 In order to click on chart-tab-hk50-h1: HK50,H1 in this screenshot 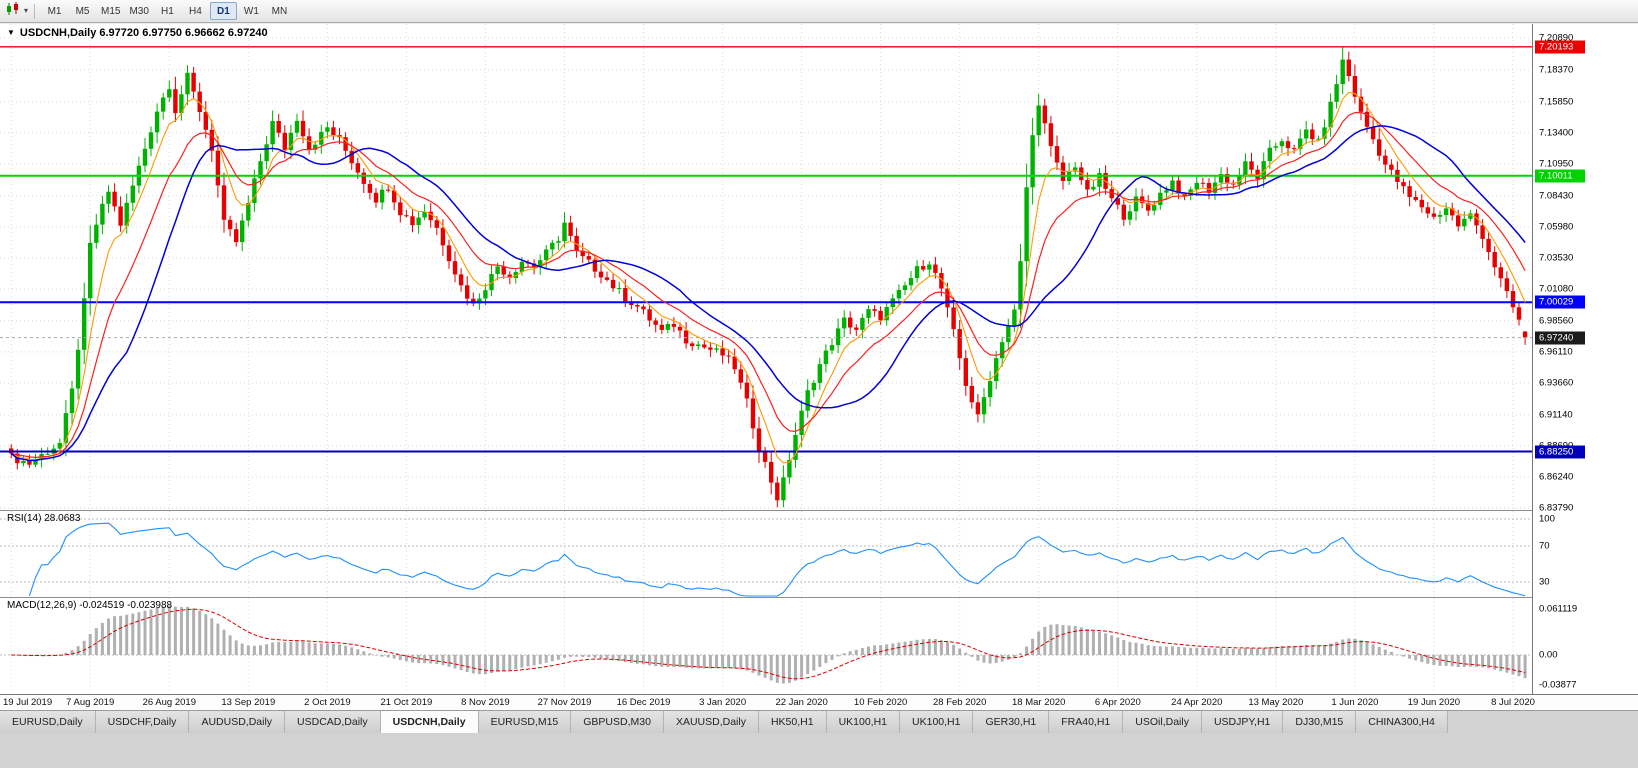, I will do `click(792, 722)`.